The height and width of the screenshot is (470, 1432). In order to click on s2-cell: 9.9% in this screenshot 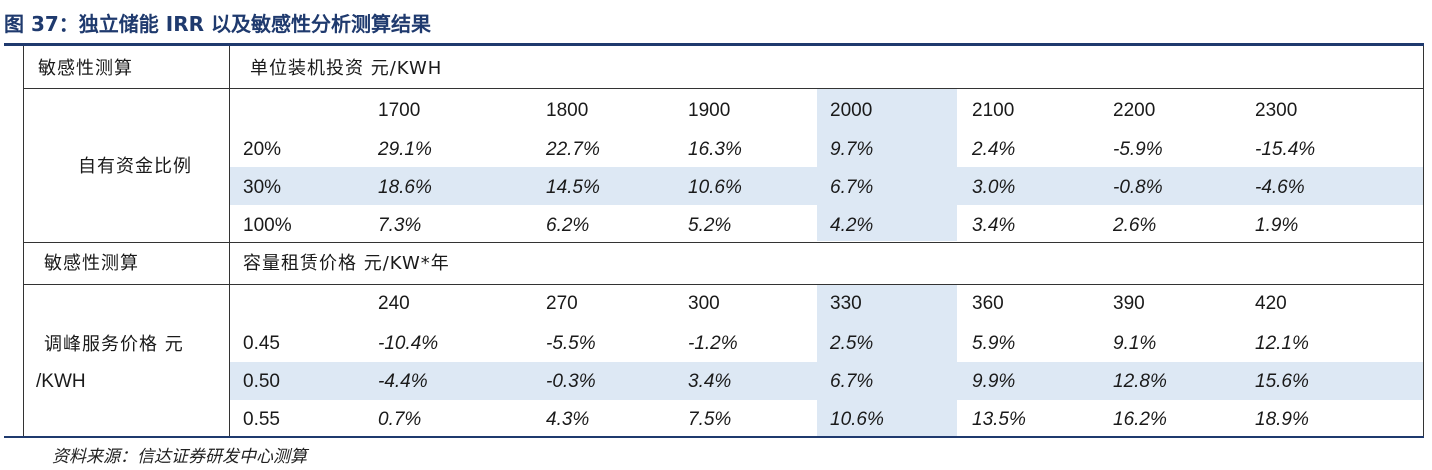, I will do `click(994, 381)`.